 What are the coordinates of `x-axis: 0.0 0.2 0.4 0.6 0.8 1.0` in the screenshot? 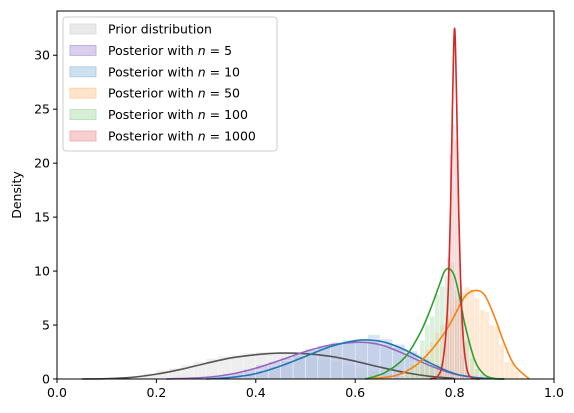 It's located at (305, 389).